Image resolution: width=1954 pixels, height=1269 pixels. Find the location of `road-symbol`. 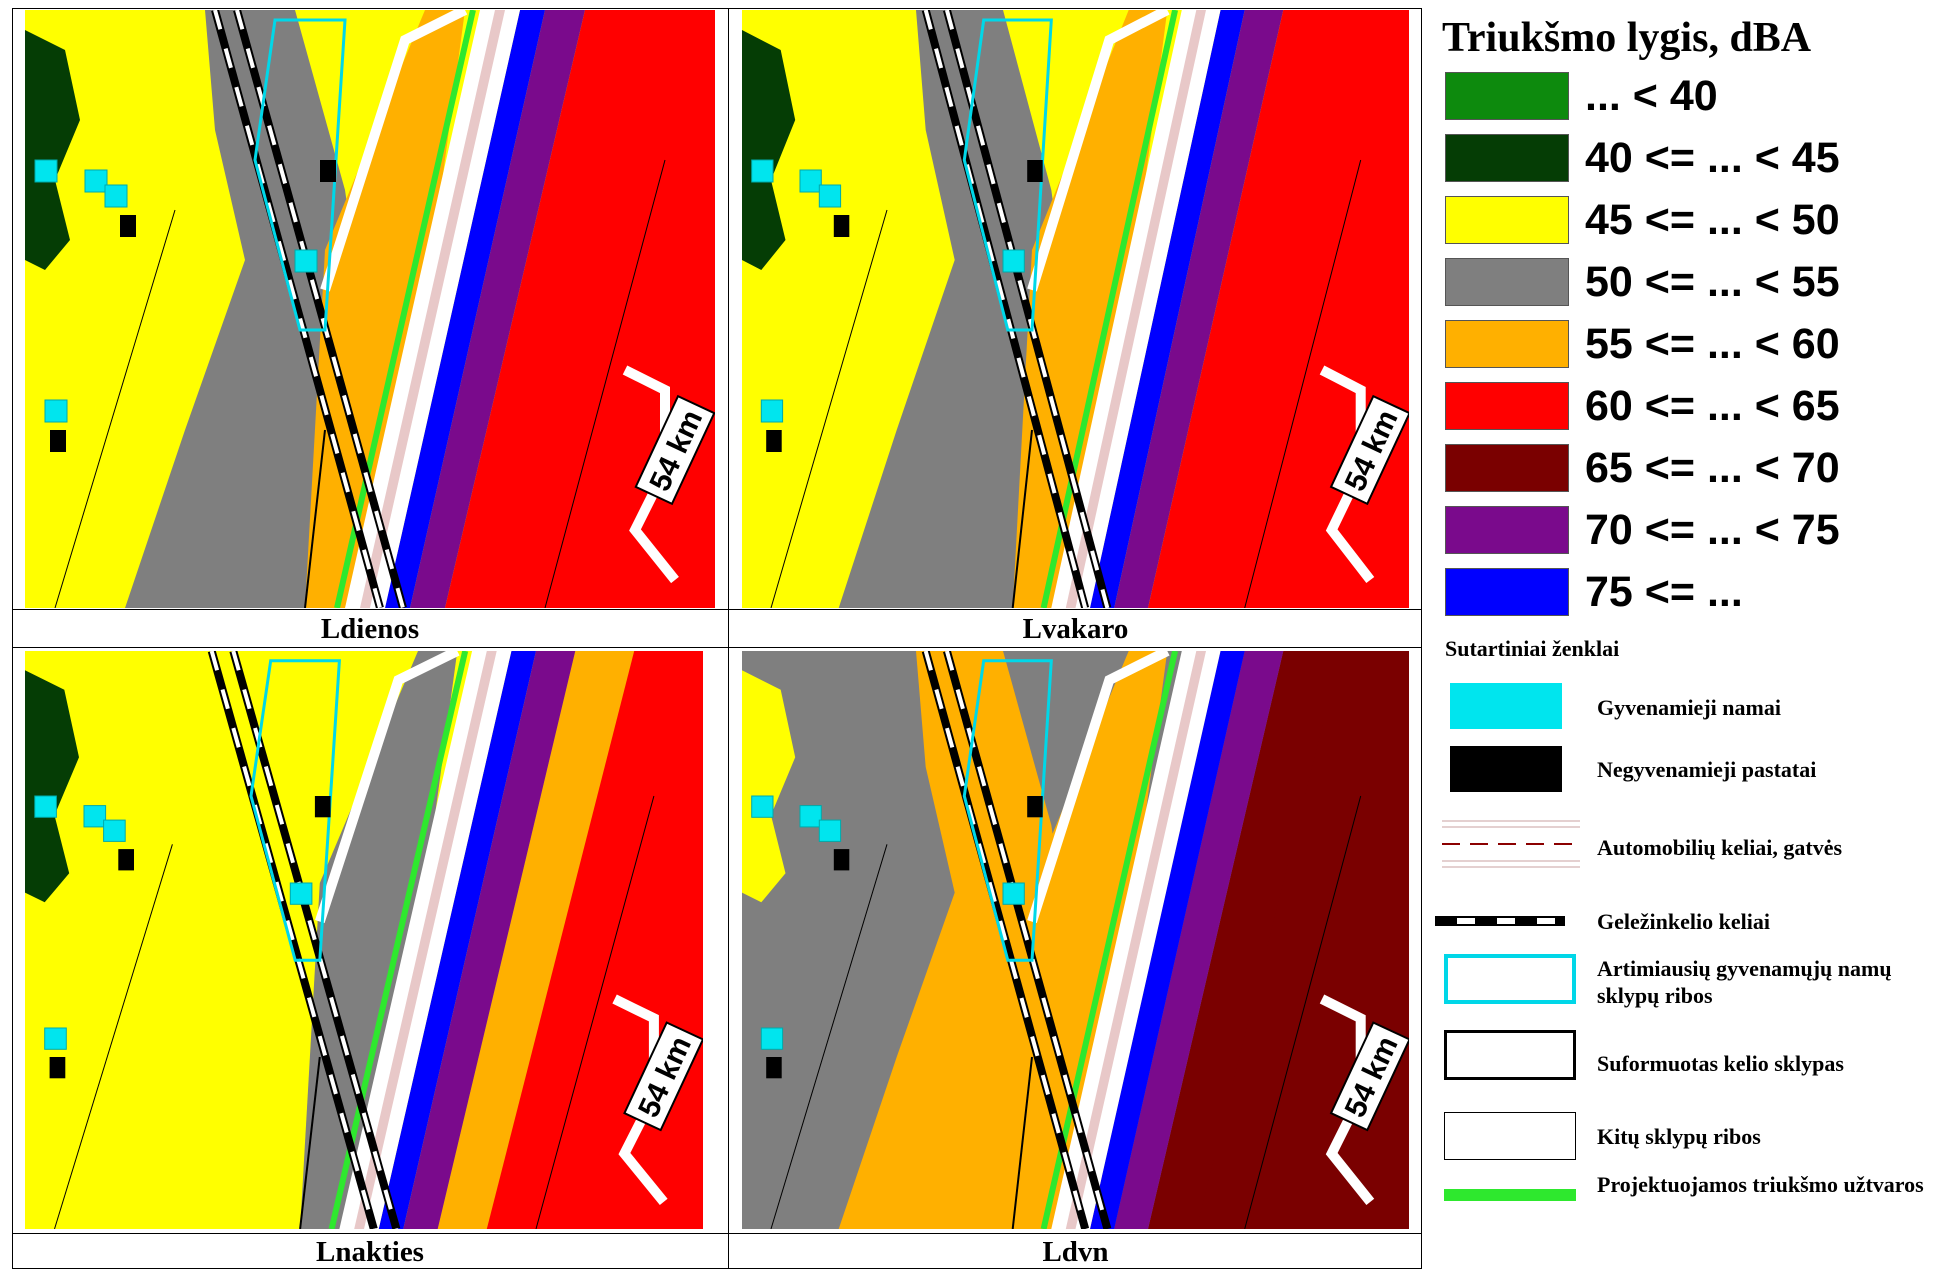

road-symbol is located at coordinates (1511, 844).